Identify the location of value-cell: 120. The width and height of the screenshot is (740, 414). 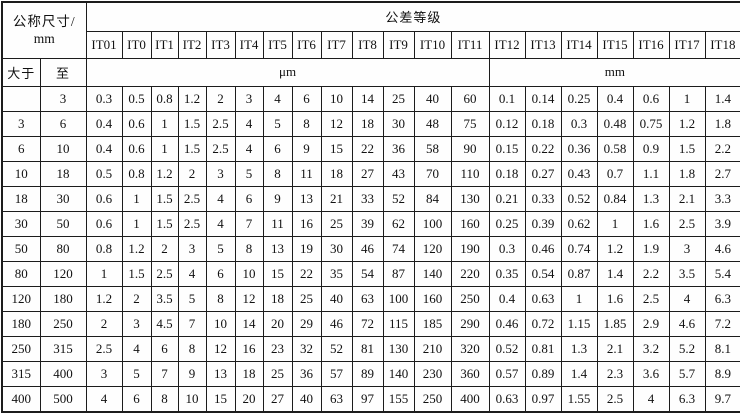
(432, 248).